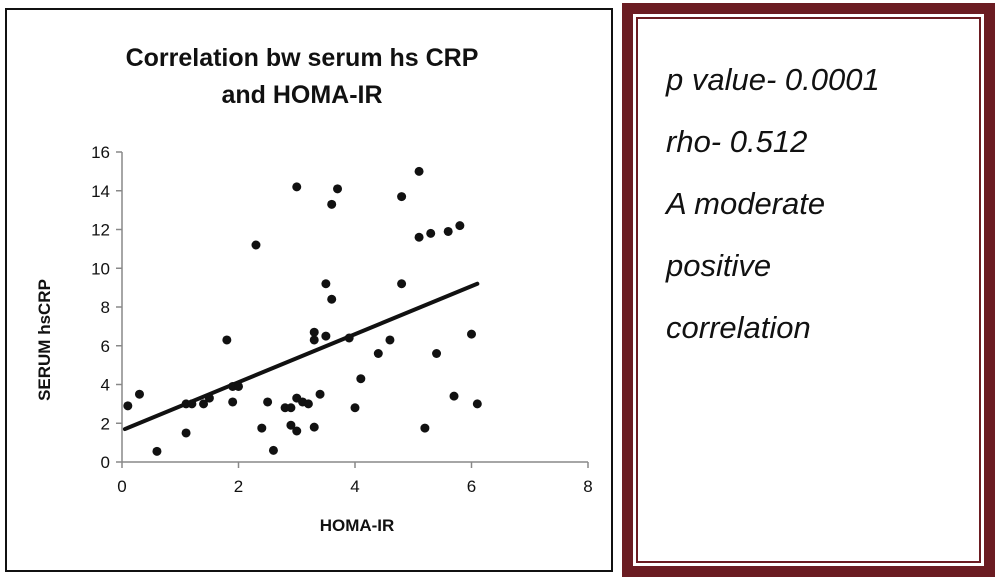  Describe the element at coordinates (121, 486) in the screenshot. I see `x-tick-label: 0` at that location.